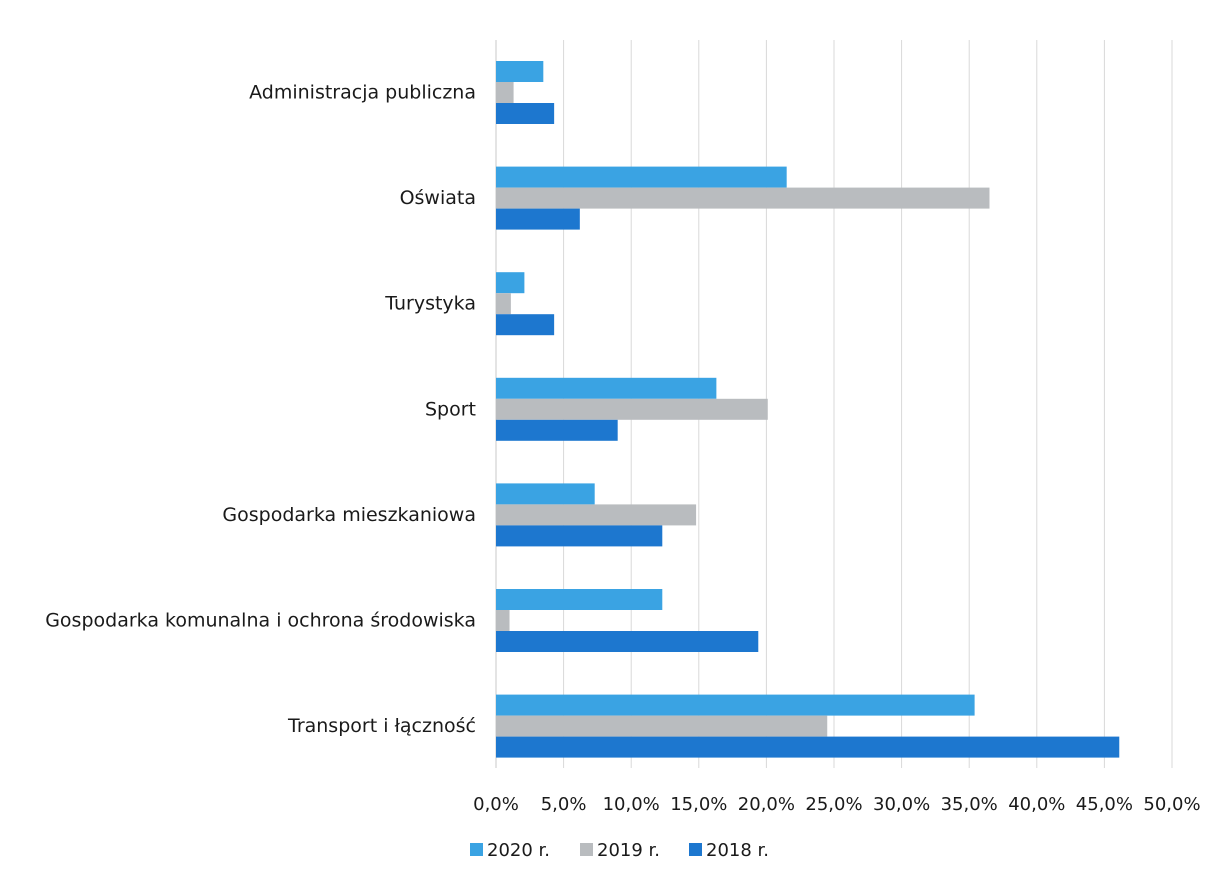 This screenshot has width=1221, height=893. What do you see at coordinates (901, 804) in the screenshot?
I see `x-tick-label: 30,0%` at bounding box center [901, 804].